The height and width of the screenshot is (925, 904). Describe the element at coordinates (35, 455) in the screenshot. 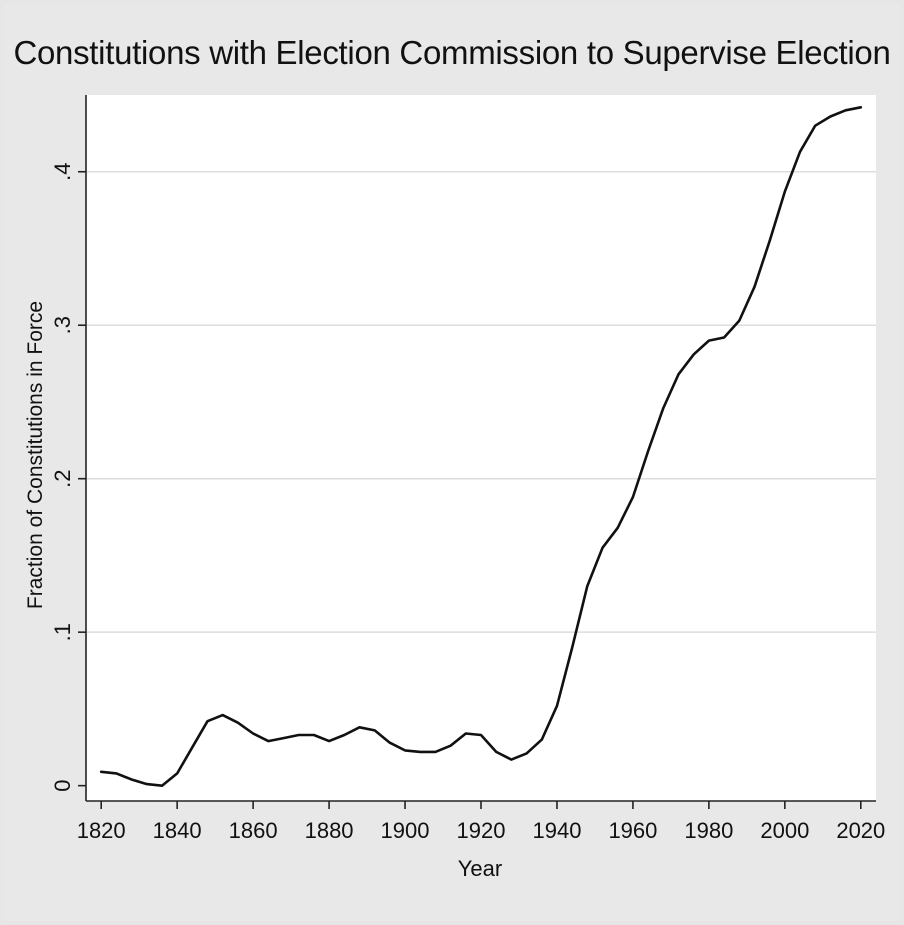

I see `y-axis-label: Fraction of Constitutions in Force` at that location.